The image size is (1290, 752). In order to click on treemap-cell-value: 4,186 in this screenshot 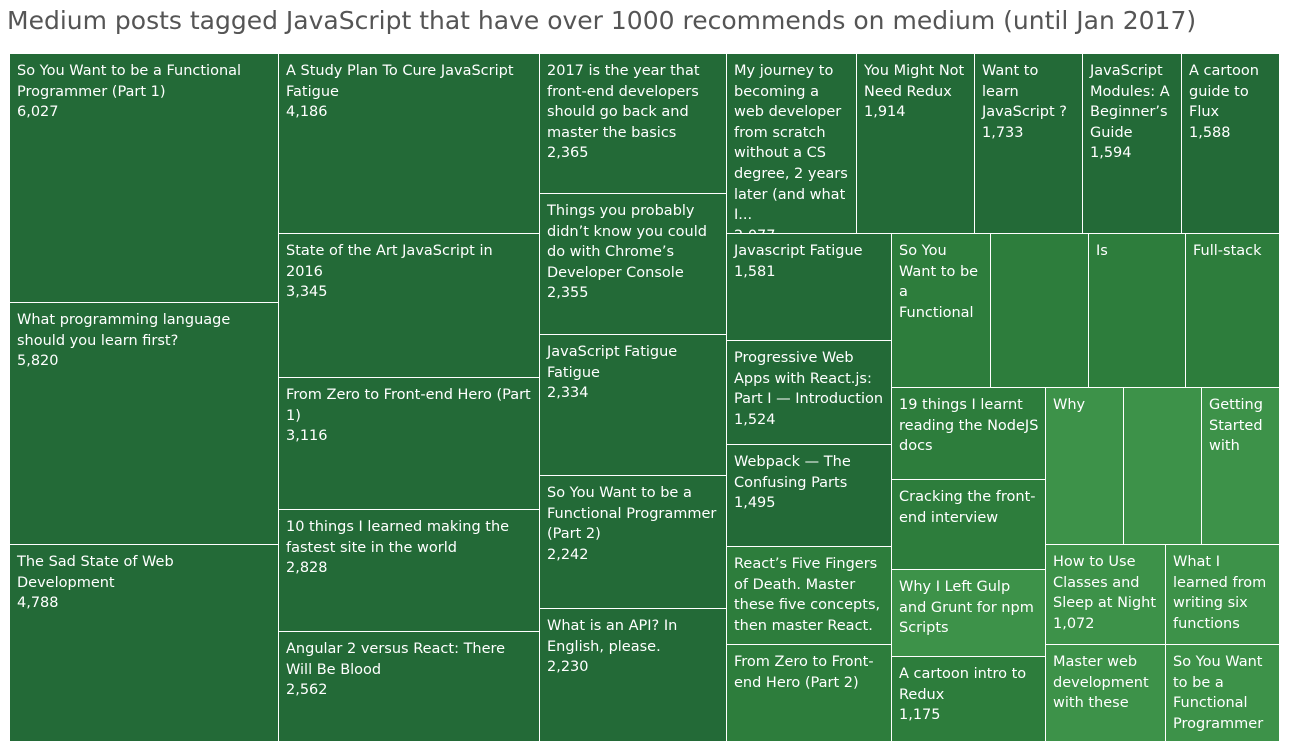, I will do `click(307, 112)`.